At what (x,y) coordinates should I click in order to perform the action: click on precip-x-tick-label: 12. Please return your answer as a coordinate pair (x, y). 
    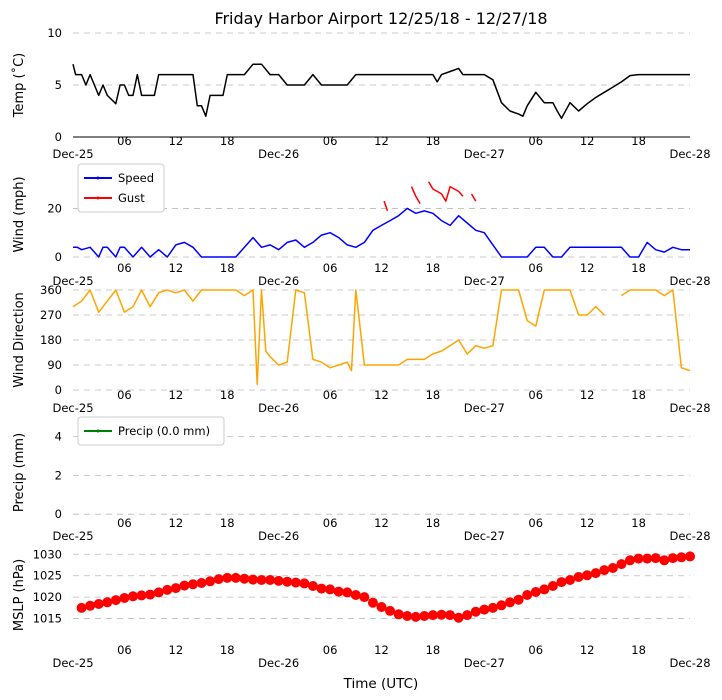
    Looking at the image, I should click on (587, 523).